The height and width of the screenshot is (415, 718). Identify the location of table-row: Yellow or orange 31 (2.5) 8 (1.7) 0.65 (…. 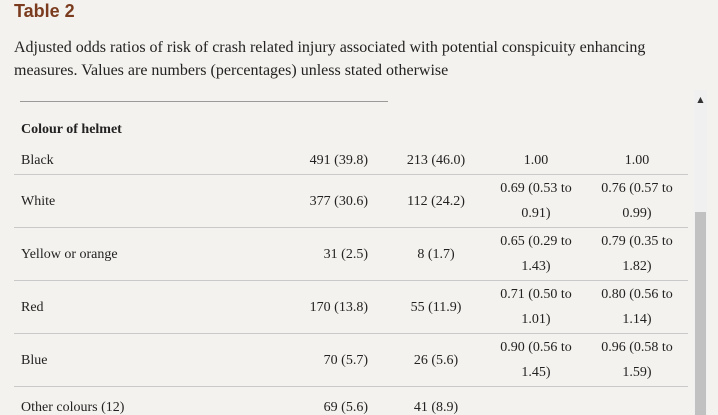
(351, 254).